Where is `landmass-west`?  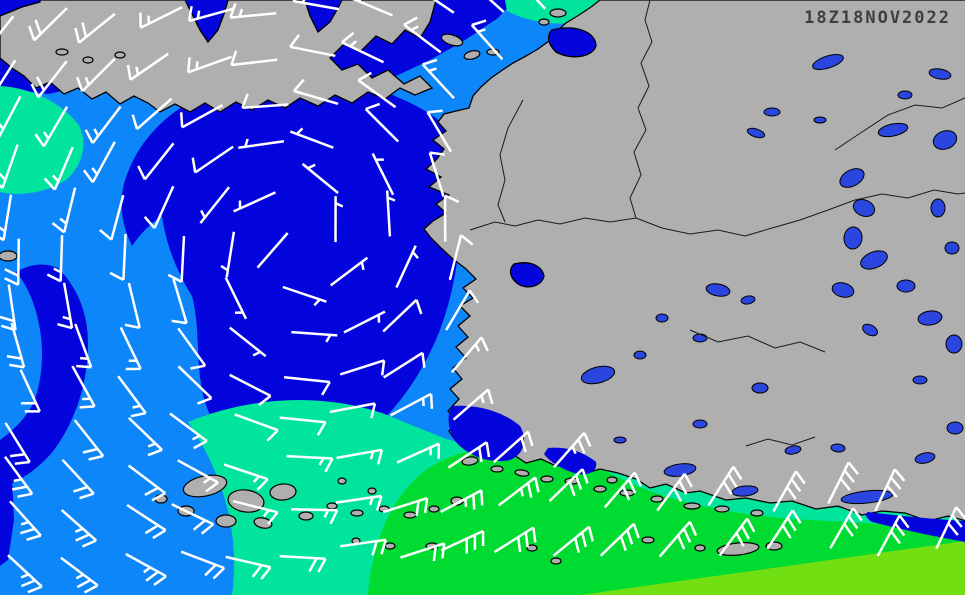
landmass-west is located at coordinates (218, 56).